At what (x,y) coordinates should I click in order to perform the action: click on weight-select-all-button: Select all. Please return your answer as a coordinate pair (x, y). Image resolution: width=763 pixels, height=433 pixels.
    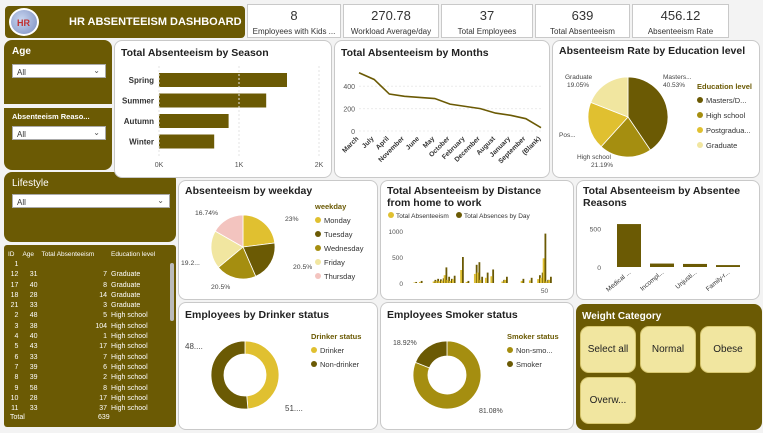
    Looking at the image, I should click on (608, 349).